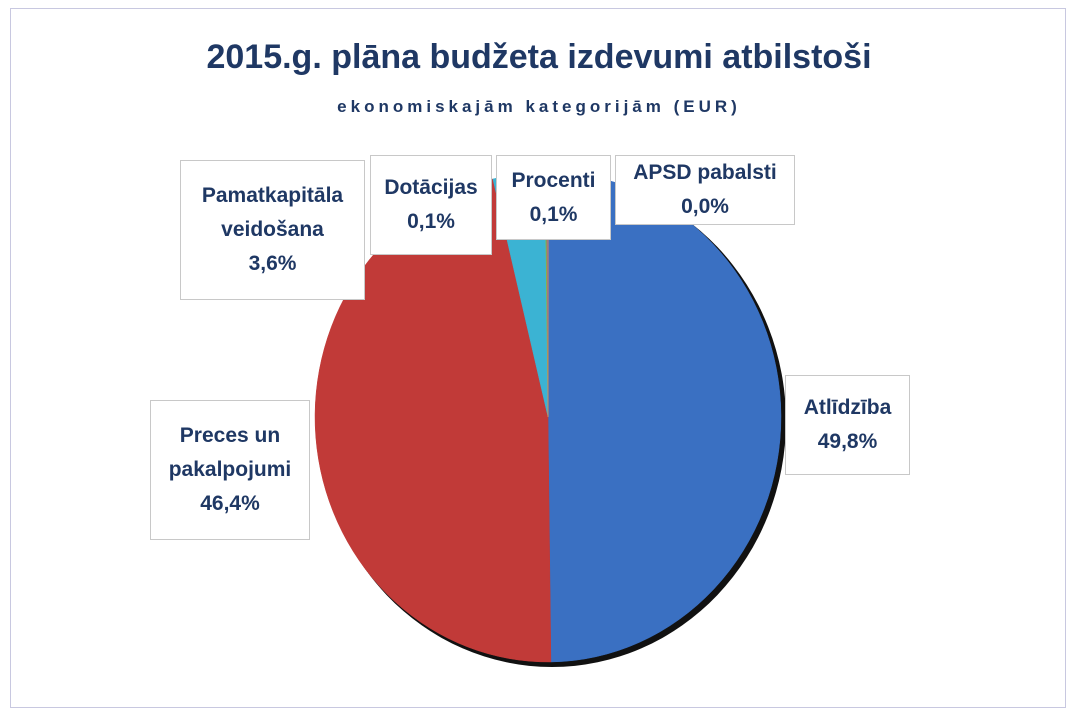  What do you see at coordinates (272, 212) in the screenshot?
I see `label-category: Pamatkapitāla veidošana` at bounding box center [272, 212].